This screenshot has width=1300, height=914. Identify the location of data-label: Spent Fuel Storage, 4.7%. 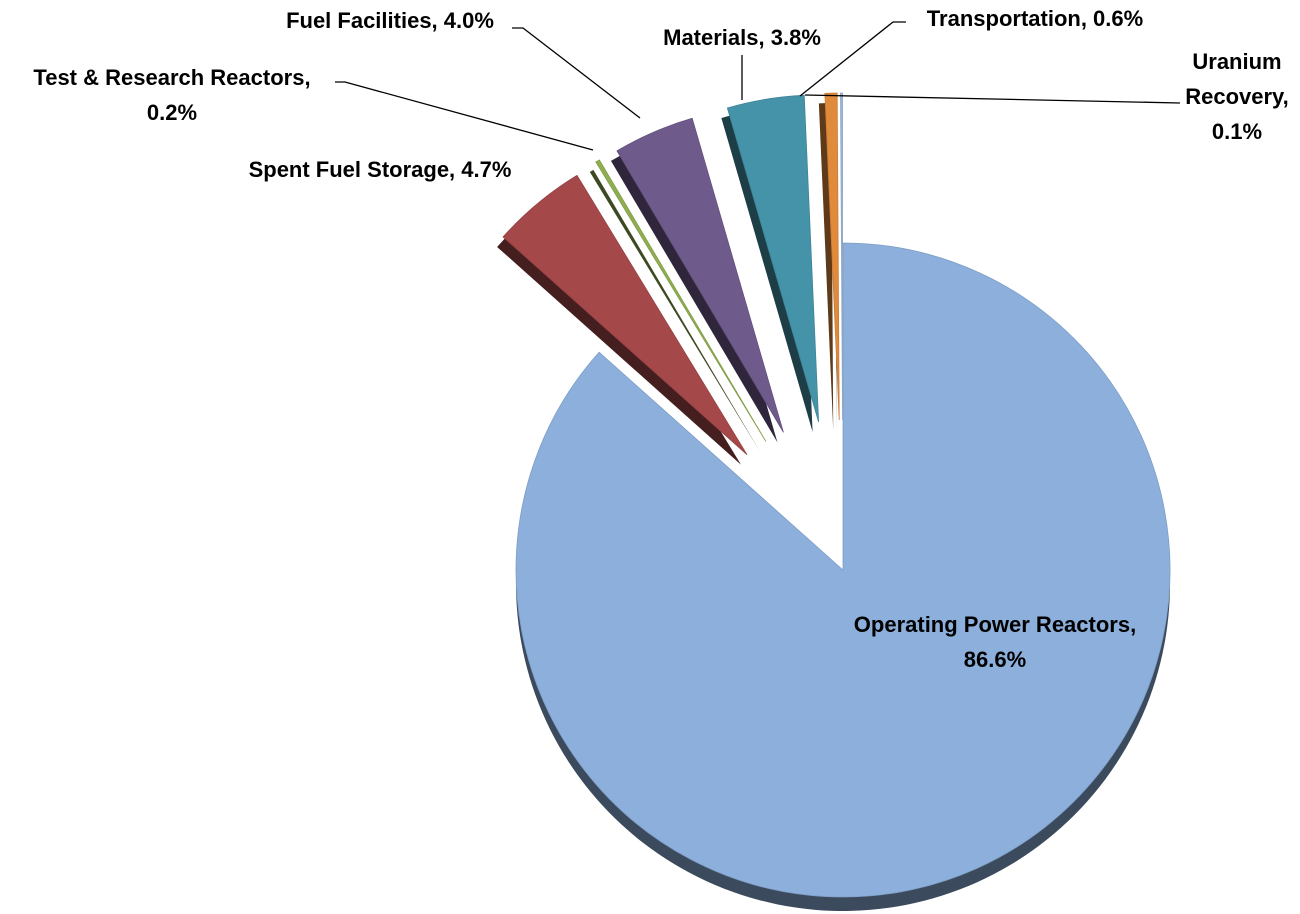
(380, 169).